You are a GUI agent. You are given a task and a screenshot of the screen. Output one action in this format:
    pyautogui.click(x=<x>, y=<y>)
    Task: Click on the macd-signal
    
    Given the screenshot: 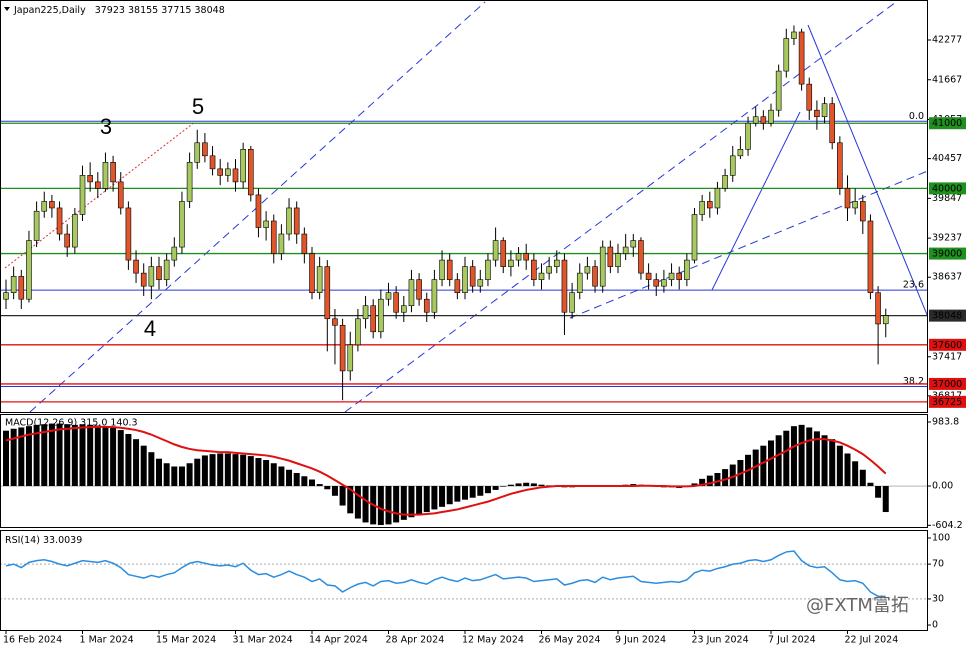 What is the action you would take?
    pyautogui.click(x=446, y=470)
    